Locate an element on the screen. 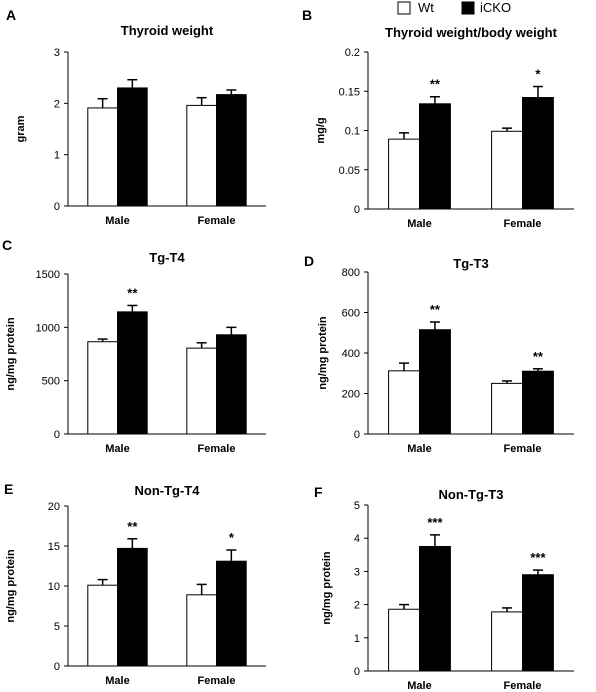 This screenshot has width=596, height=692. y-tick-label: 1000 is located at coordinates (48, 328).